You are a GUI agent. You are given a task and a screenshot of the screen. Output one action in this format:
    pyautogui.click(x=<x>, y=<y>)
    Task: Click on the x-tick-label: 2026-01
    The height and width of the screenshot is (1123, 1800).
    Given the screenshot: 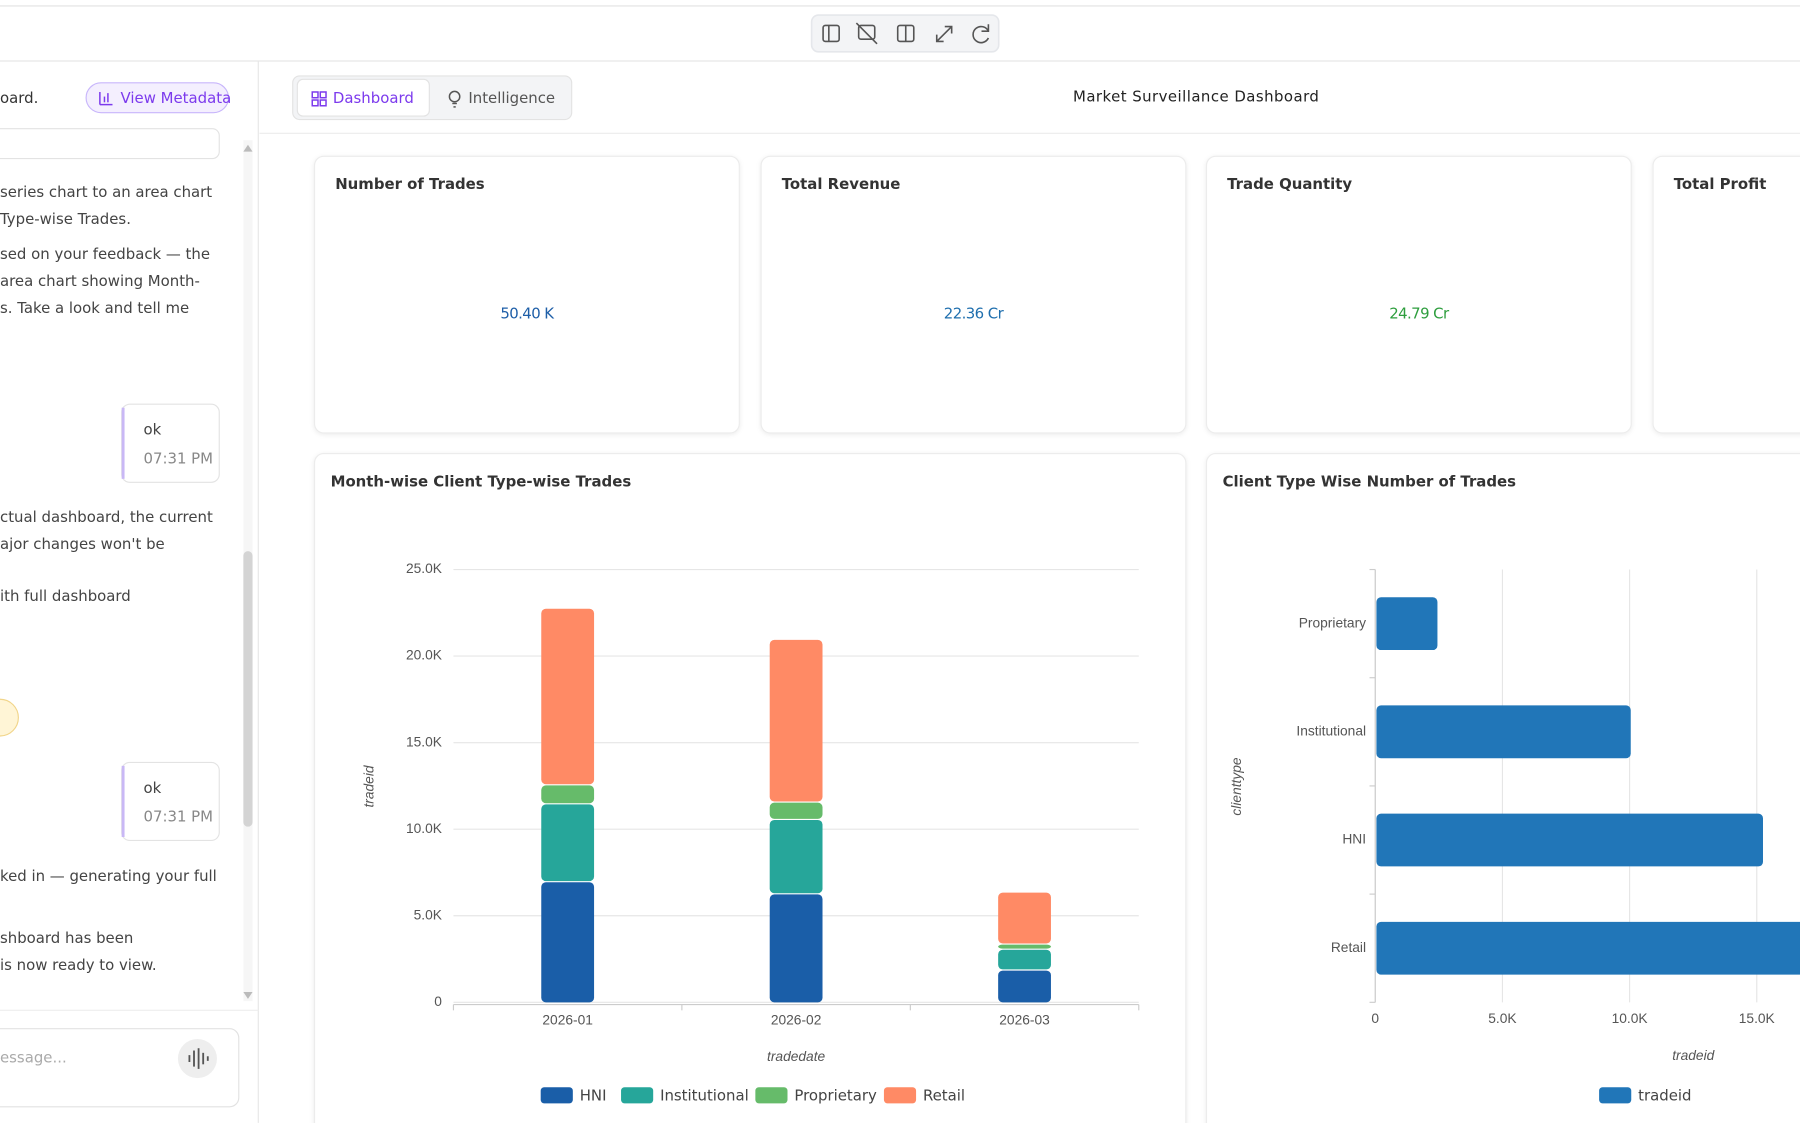 What is the action you would take?
    pyautogui.click(x=567, y=1019)
    